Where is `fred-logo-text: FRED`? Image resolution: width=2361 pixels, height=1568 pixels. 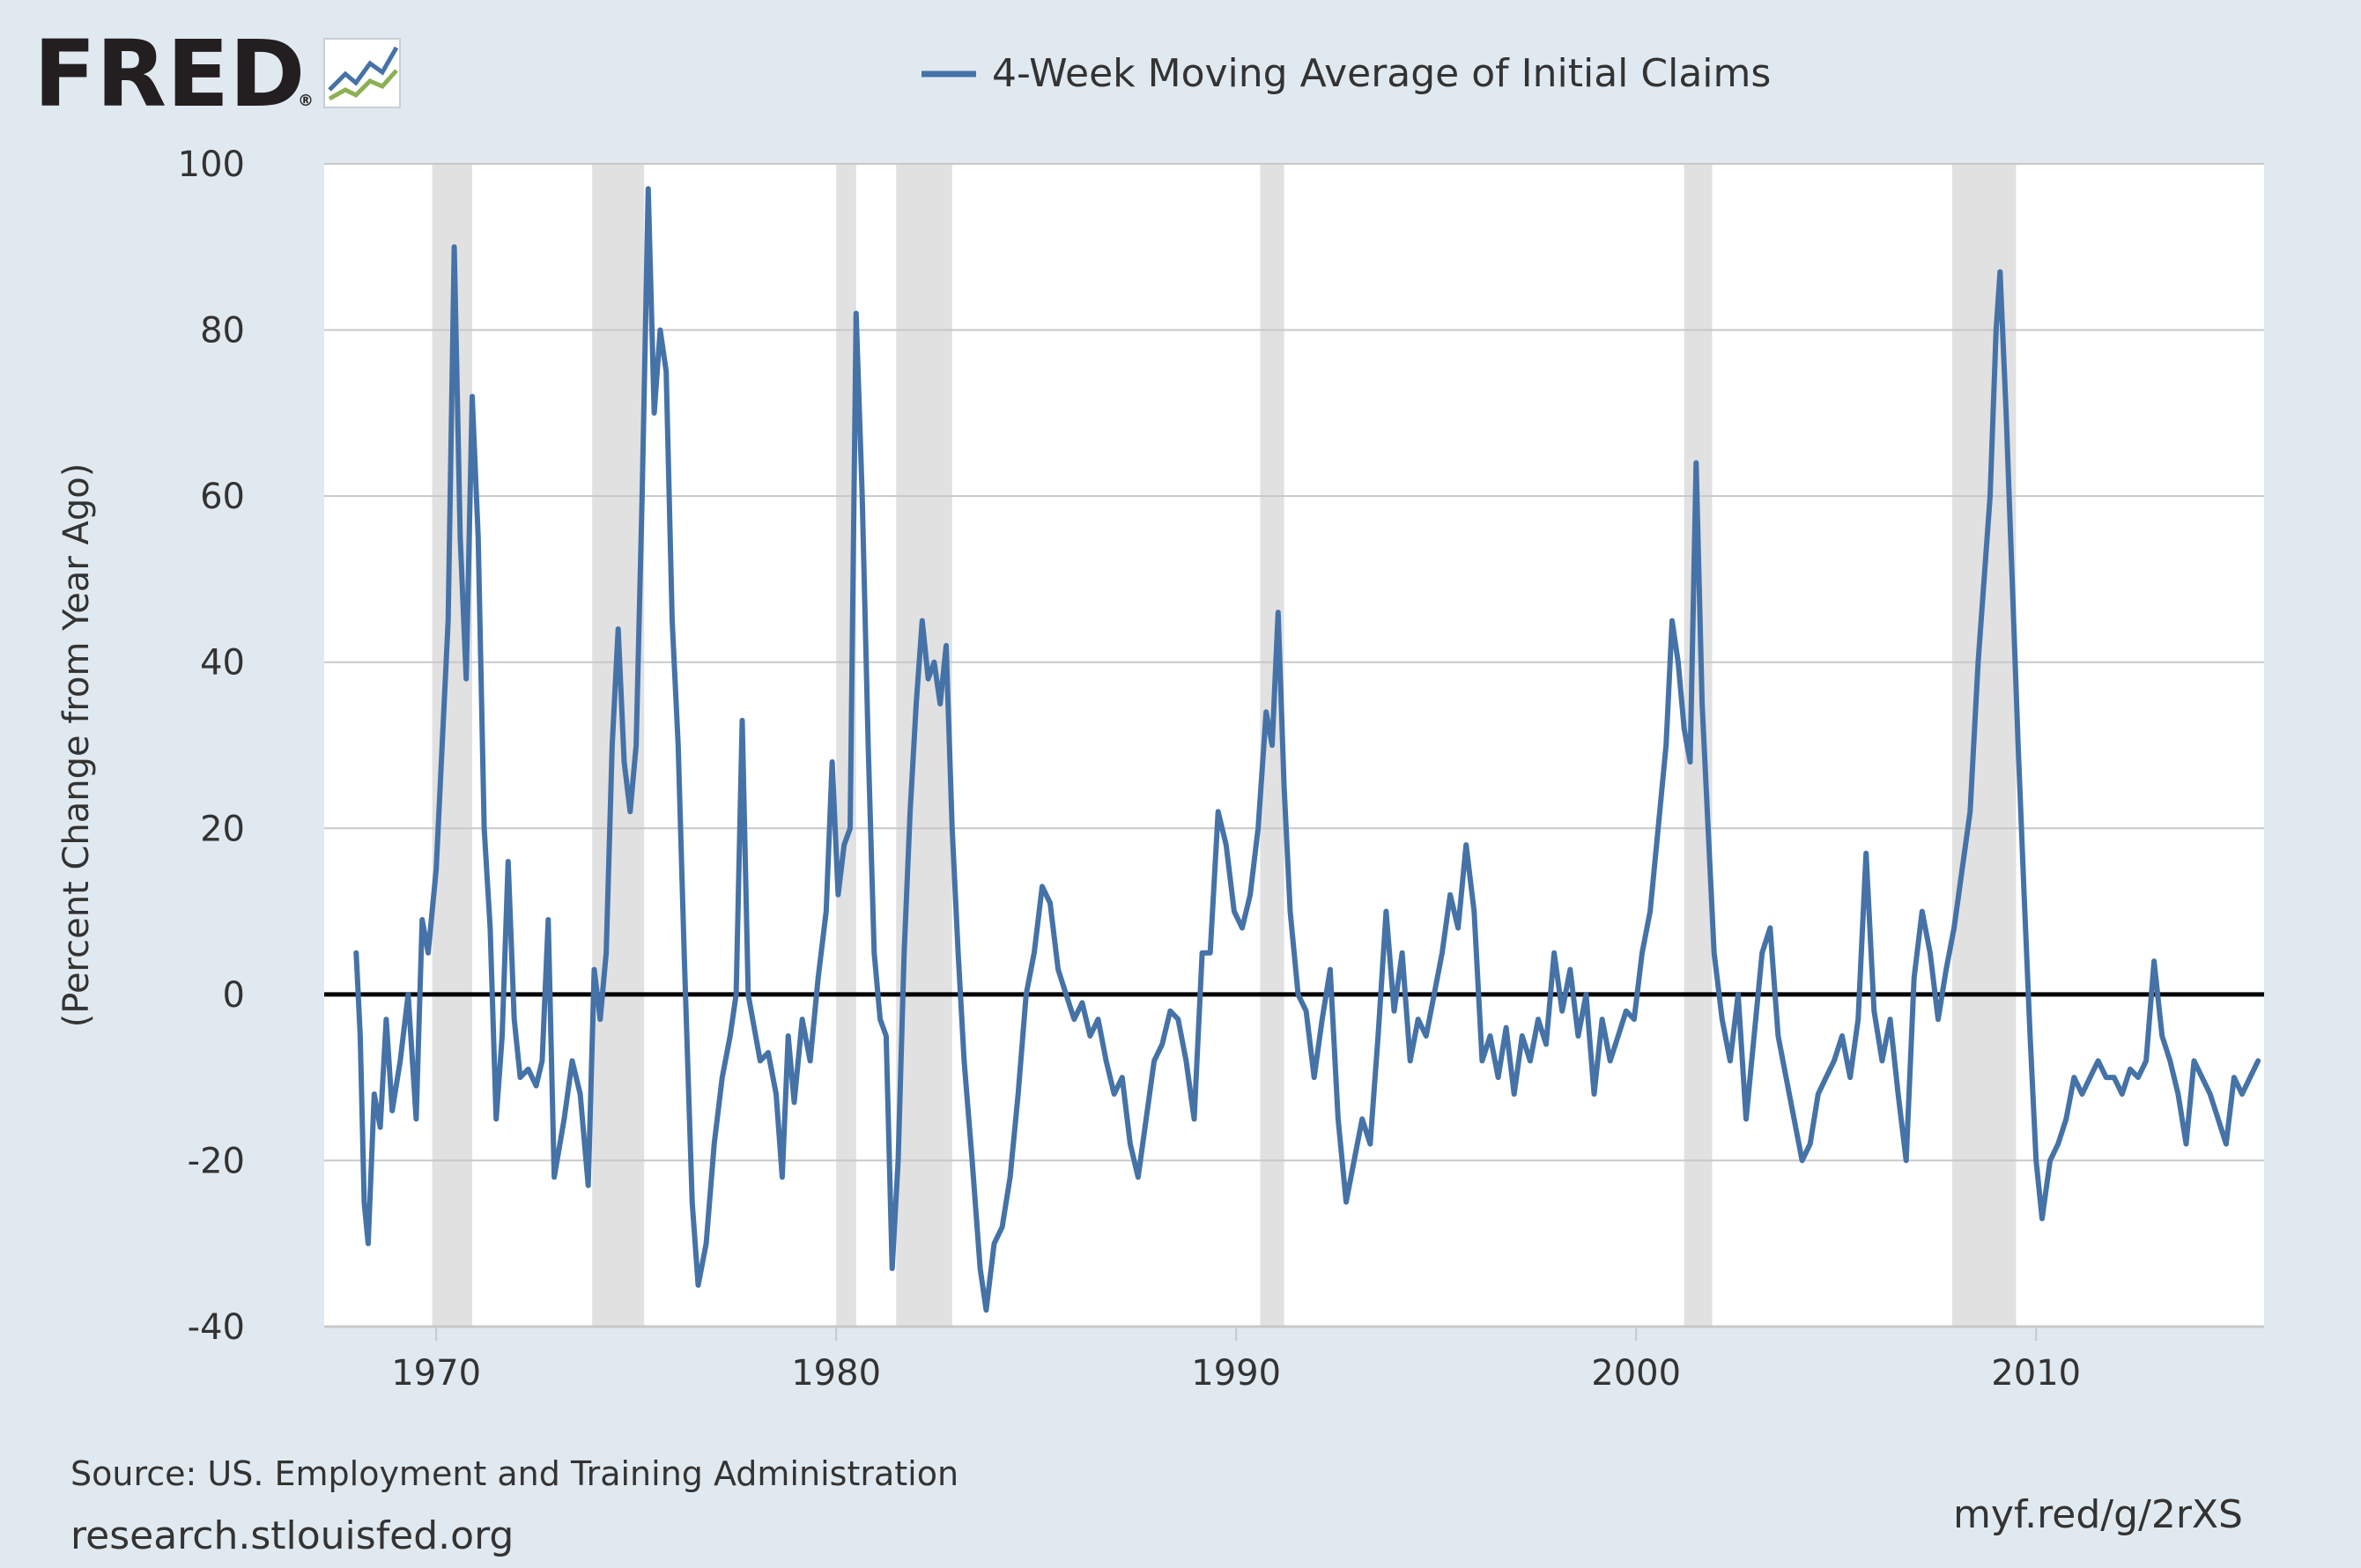
fred-logo-text: FRED is located at coordinates (169, 74).